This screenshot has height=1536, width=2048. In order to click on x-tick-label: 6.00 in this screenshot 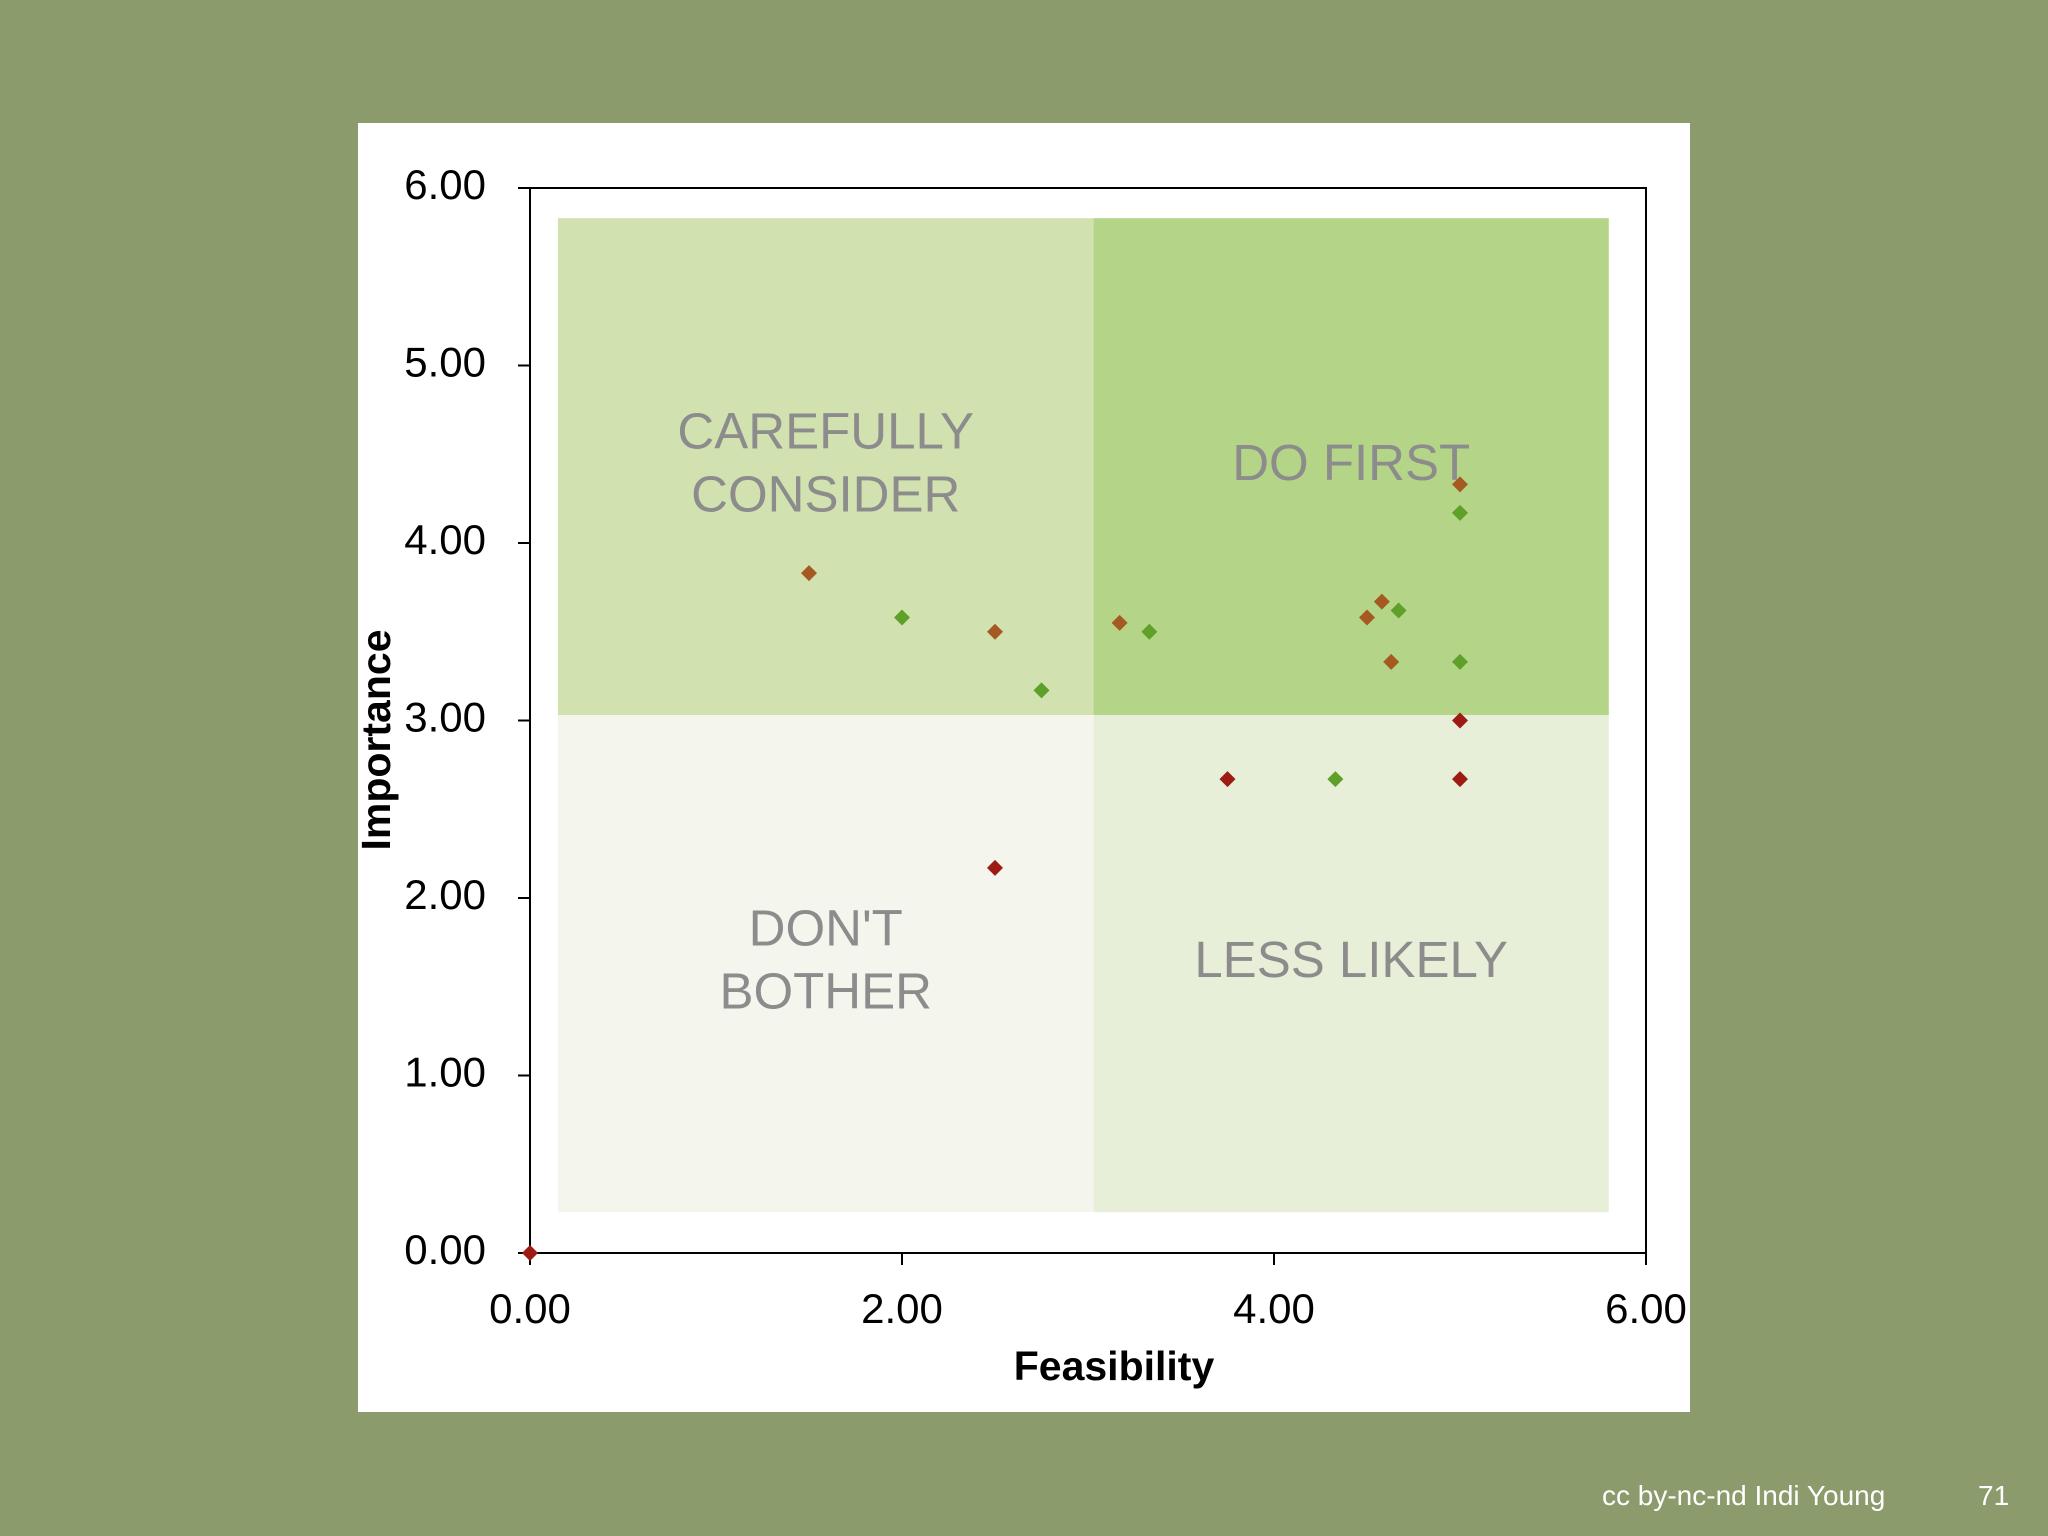, I will do `click(1646, 1308)`.